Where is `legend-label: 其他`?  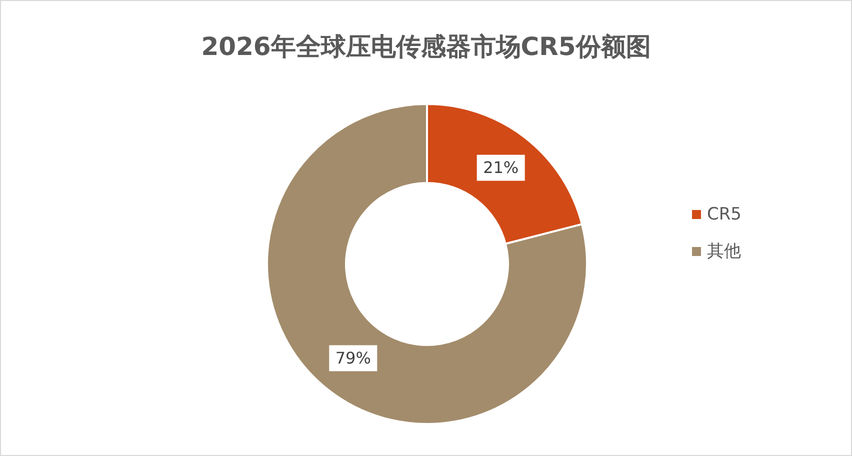 legend-label: 其他 is located at coordinates (724, 252).